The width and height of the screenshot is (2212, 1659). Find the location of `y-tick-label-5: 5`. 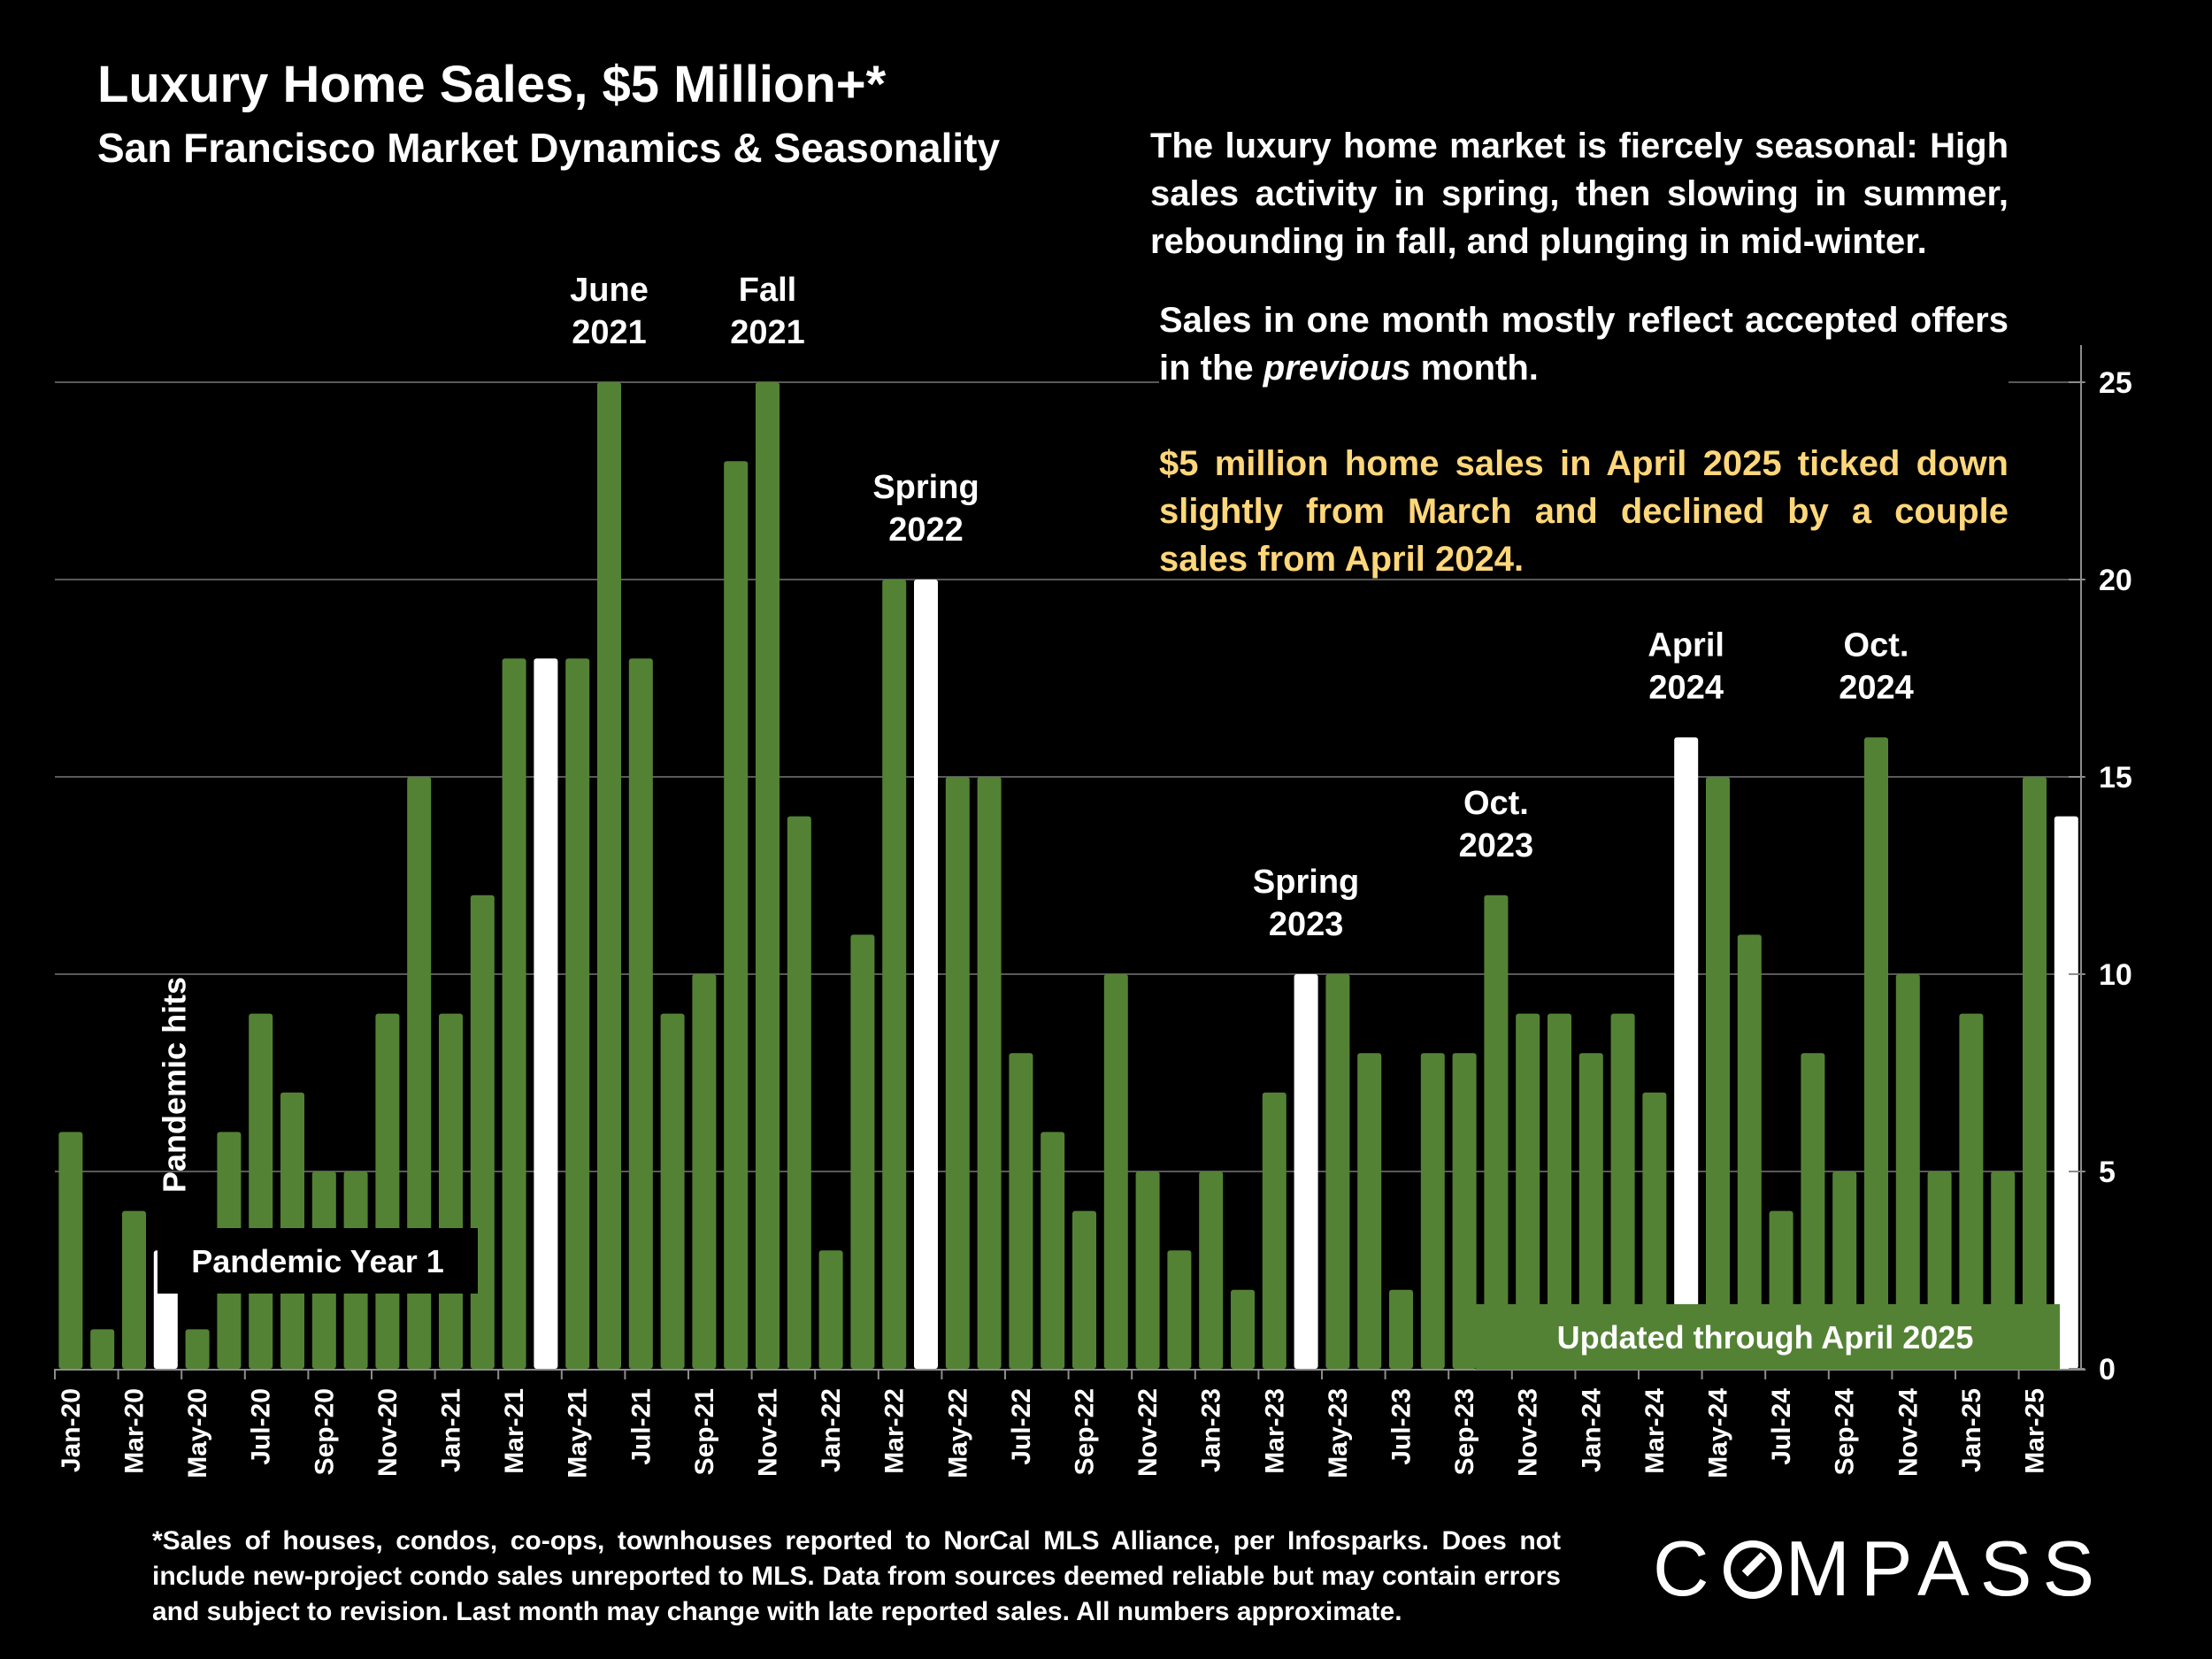

y-tick-label-5: 5 is located at coordinates (2108, 1173).